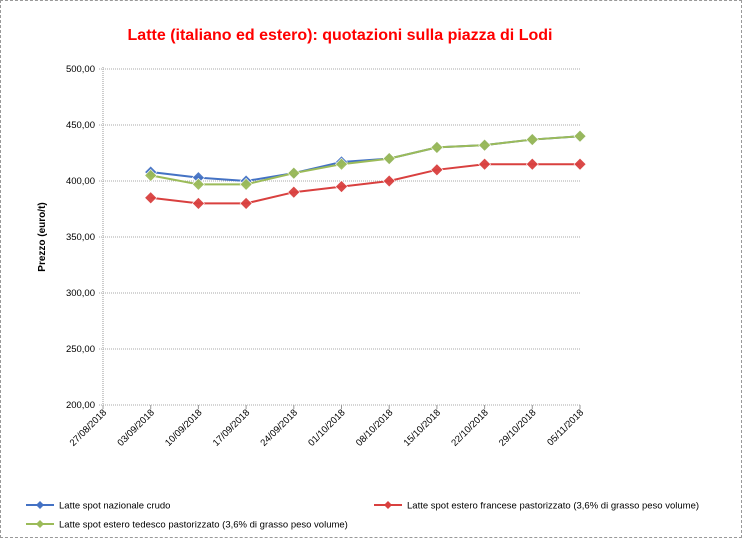  Describe the element at coordinates (80, 125) in the screenshot. I see `y-tick-label: 450,00` at that location.